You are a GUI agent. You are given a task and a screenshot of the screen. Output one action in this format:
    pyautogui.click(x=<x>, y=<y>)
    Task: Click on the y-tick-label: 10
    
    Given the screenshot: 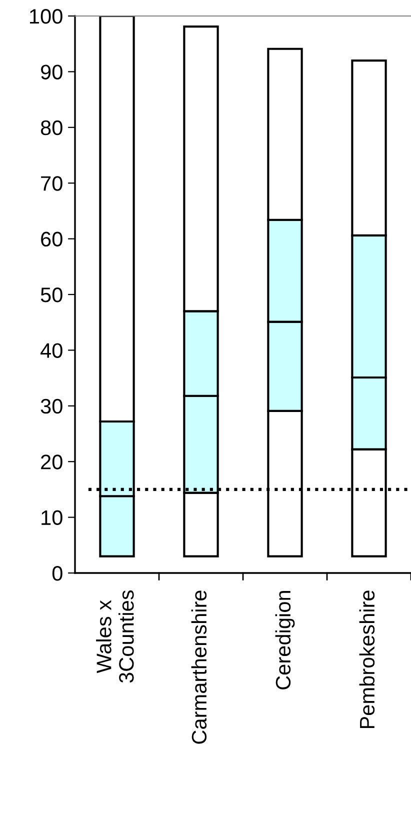 What is the action you would take?
    pyautogui.click(x=52, y=518)
    